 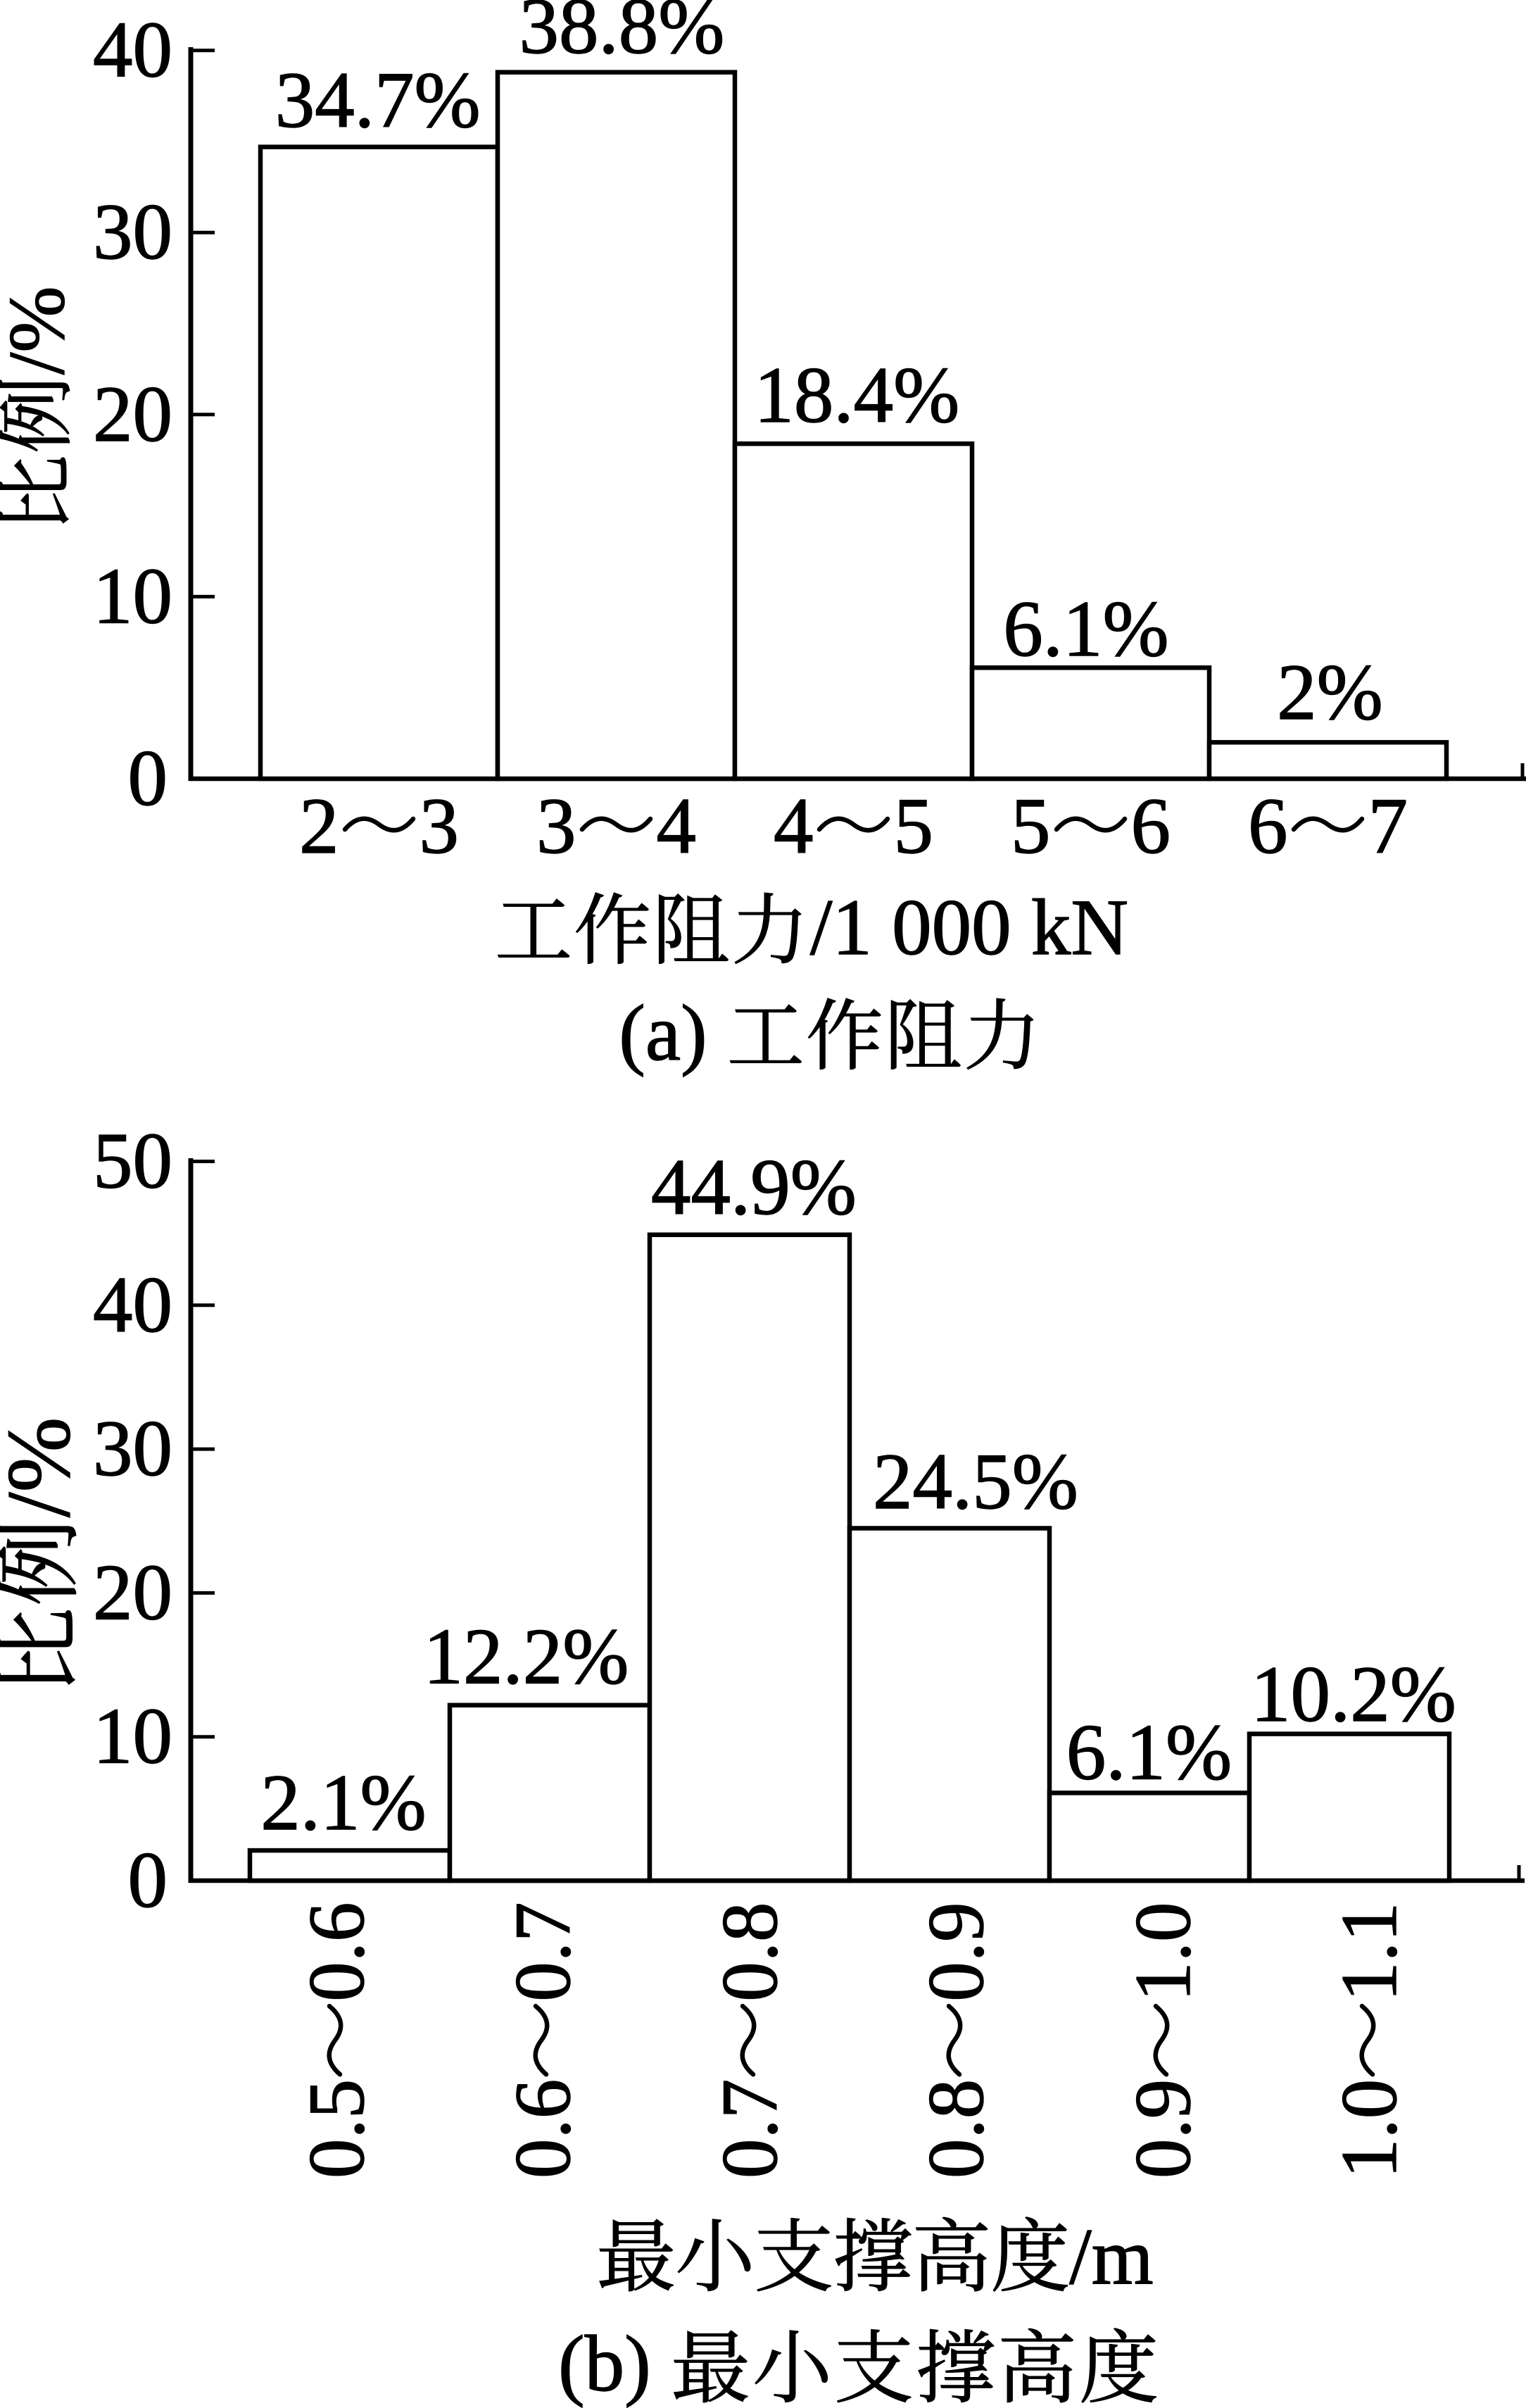 I want to click on svg-text: 2%, so click(x=1330, y=692).